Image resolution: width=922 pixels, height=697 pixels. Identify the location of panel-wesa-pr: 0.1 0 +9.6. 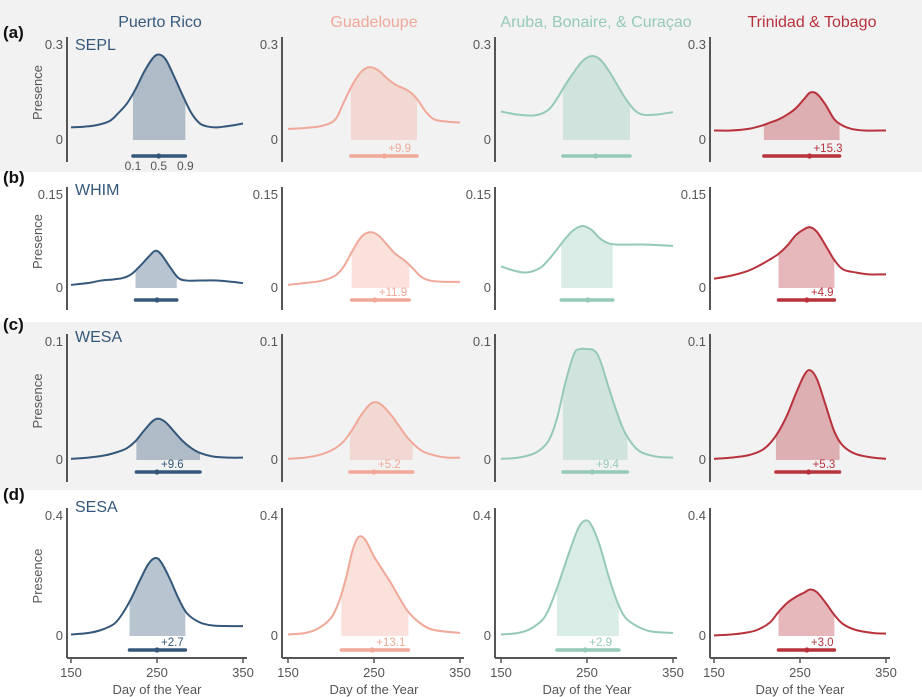
(144, 408).